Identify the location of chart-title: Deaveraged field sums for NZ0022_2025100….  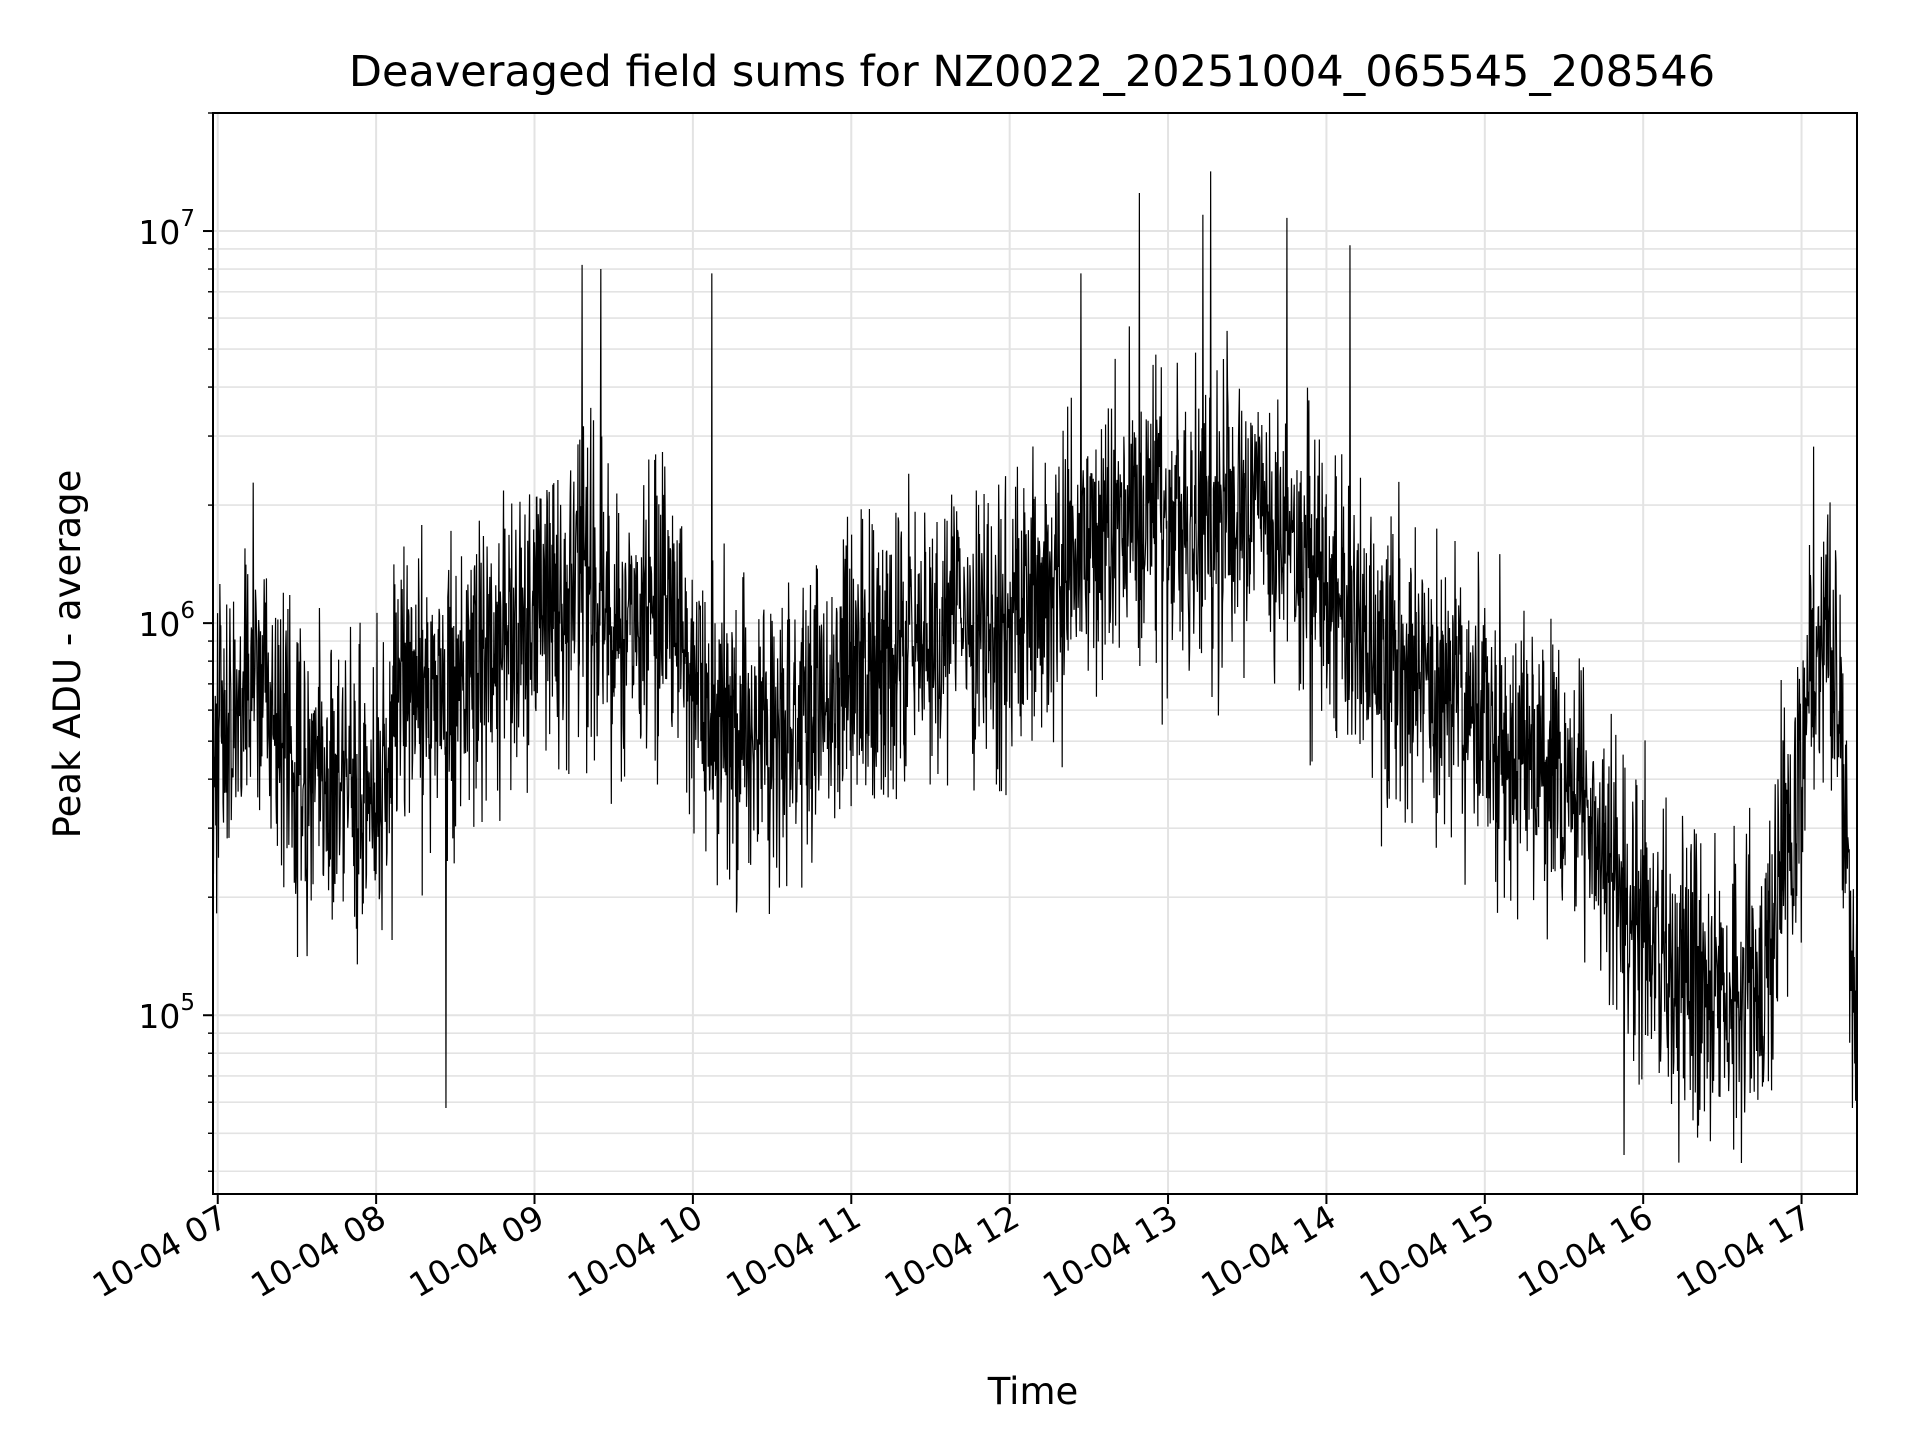
(1032, 72).